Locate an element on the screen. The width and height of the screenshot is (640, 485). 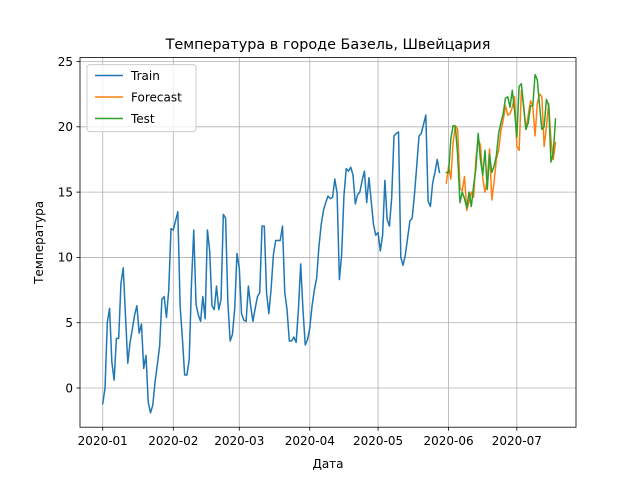
x-tick-label: 2020-02 is located at coordinates (173, 441).